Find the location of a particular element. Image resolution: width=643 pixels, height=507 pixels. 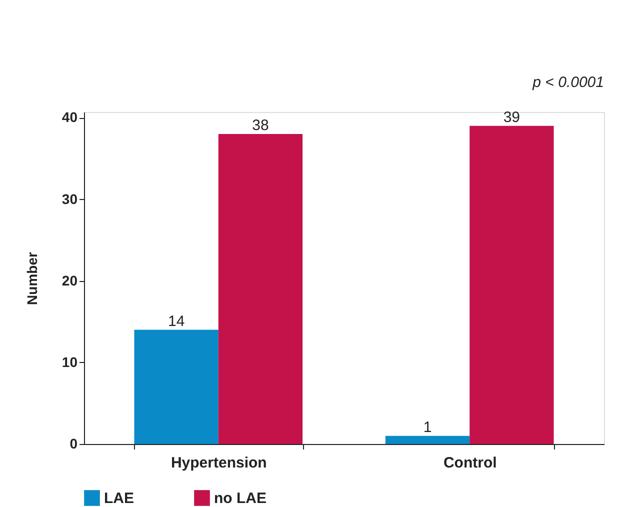

y-tick-label: 30 is located at coordinates (70, 198).